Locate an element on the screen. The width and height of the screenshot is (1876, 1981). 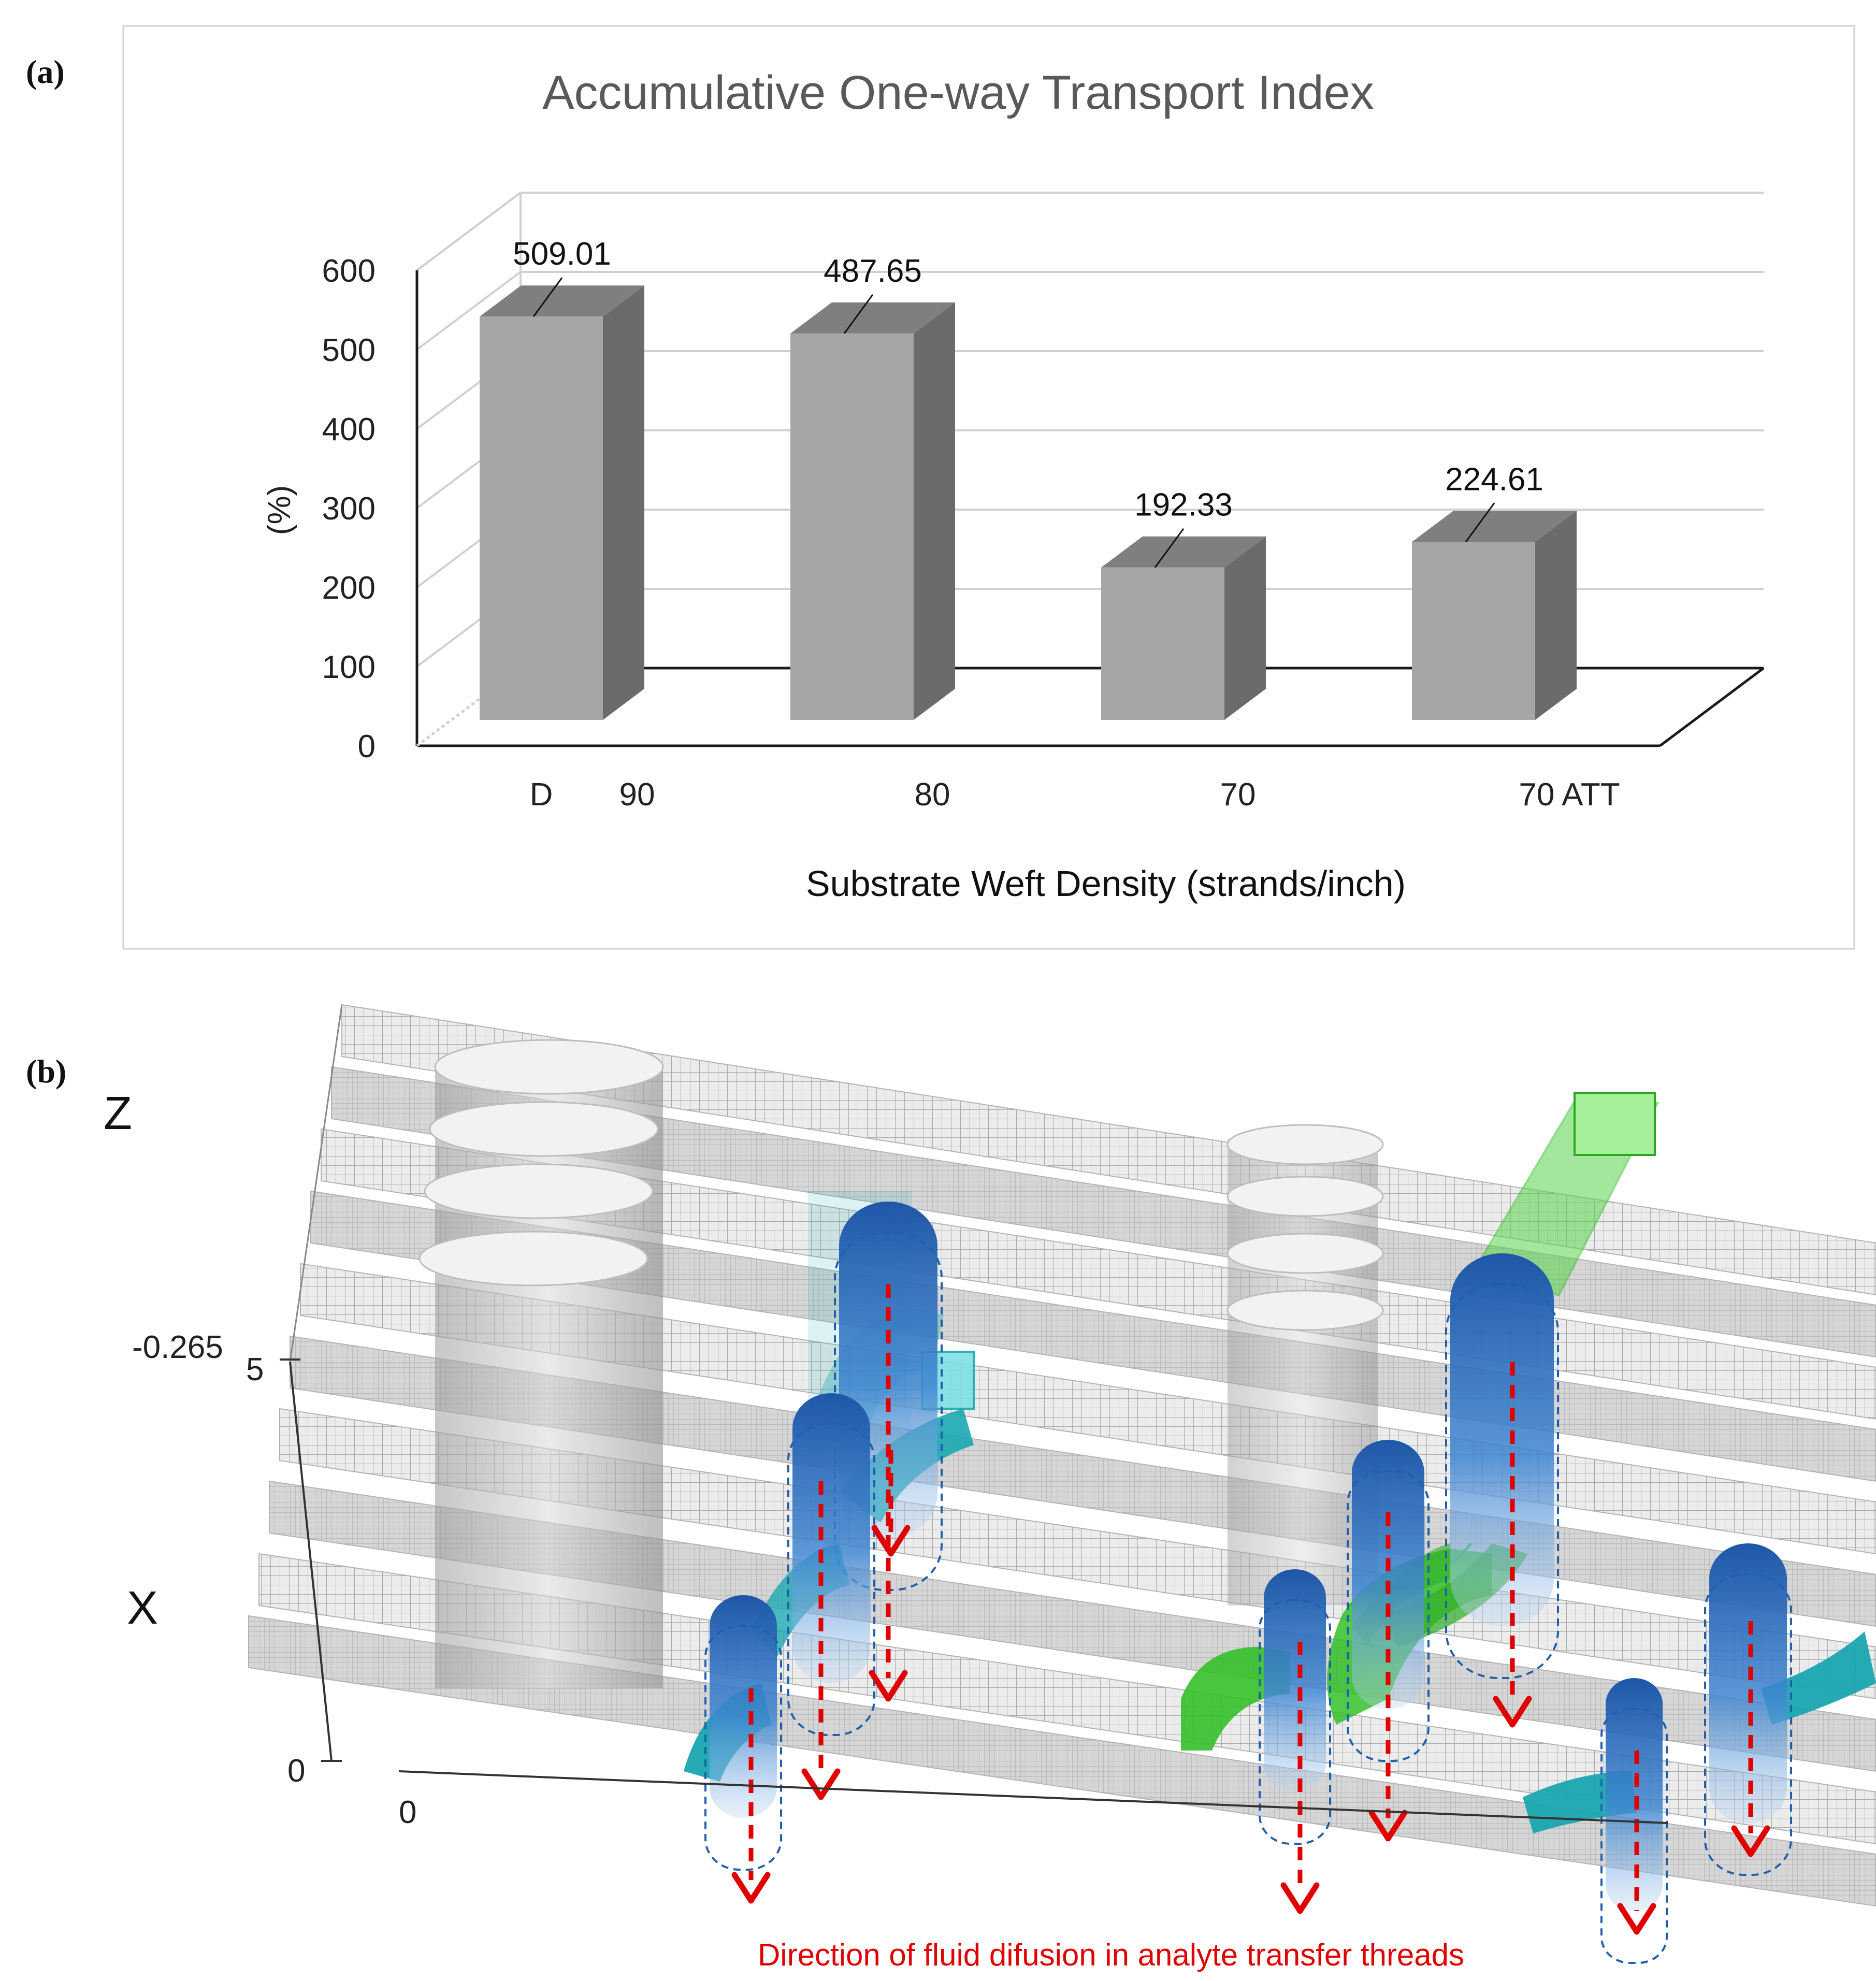
bars: 509.01 487.65 192.33 224.61 is located at coordinates (1028, 478).